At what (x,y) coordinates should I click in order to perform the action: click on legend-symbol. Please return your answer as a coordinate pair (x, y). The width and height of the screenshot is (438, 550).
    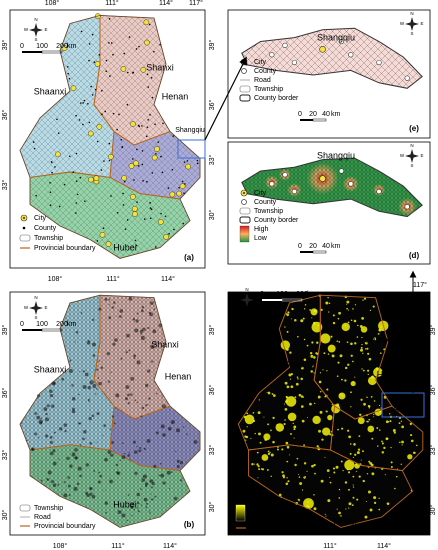
    Looking at the image, I should click on (24, 228).